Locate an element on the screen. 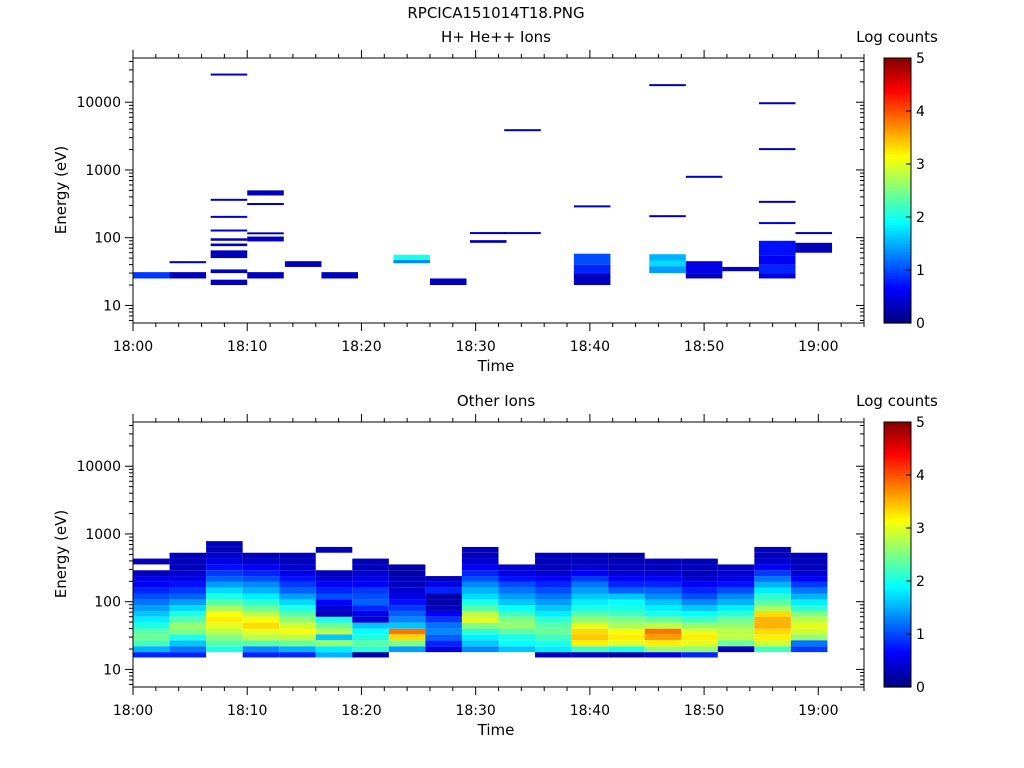  y-tick-label: 10000 is located at coordinates (98, 467).